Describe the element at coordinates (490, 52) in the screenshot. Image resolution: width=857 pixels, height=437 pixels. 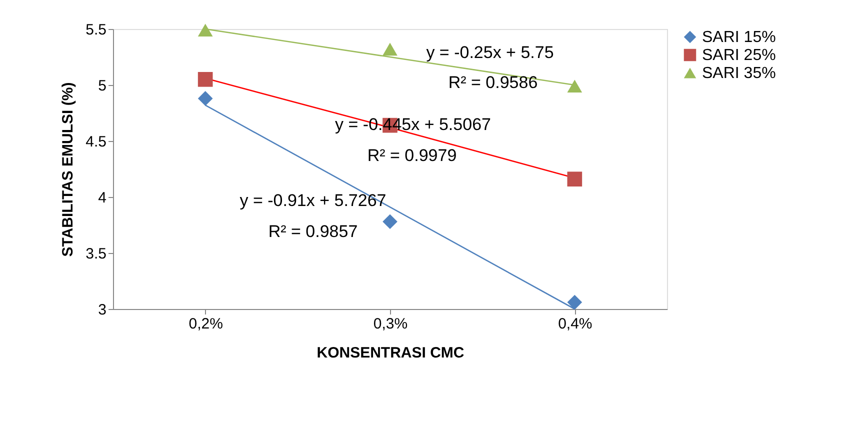
I see `annotation: y = -0.25x + 5.75` at that location.